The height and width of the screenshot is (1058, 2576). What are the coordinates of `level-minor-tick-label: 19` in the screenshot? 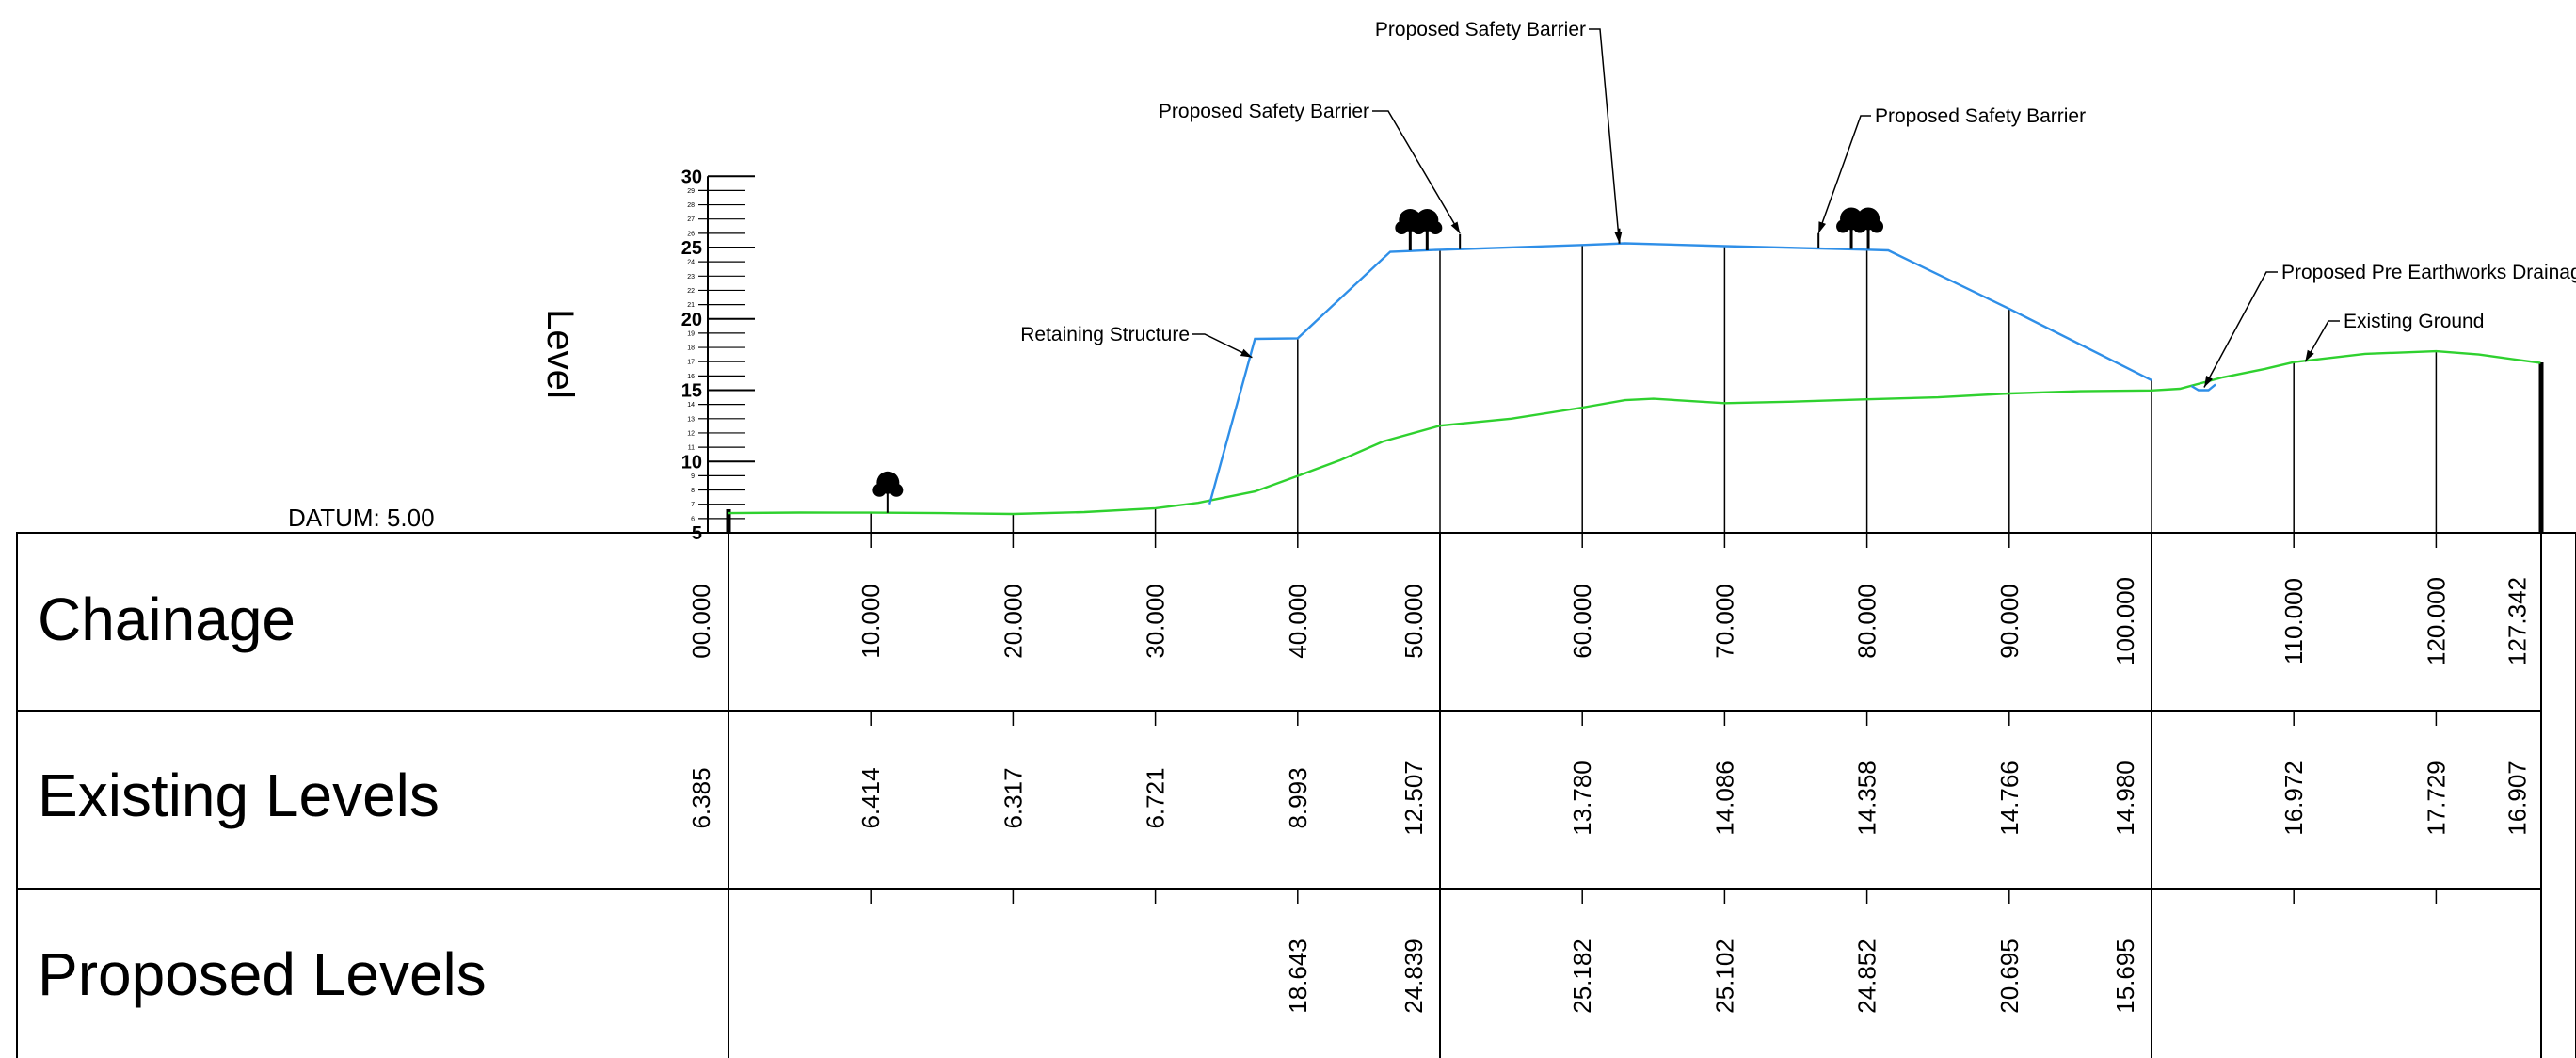 It's located at (691, 333).